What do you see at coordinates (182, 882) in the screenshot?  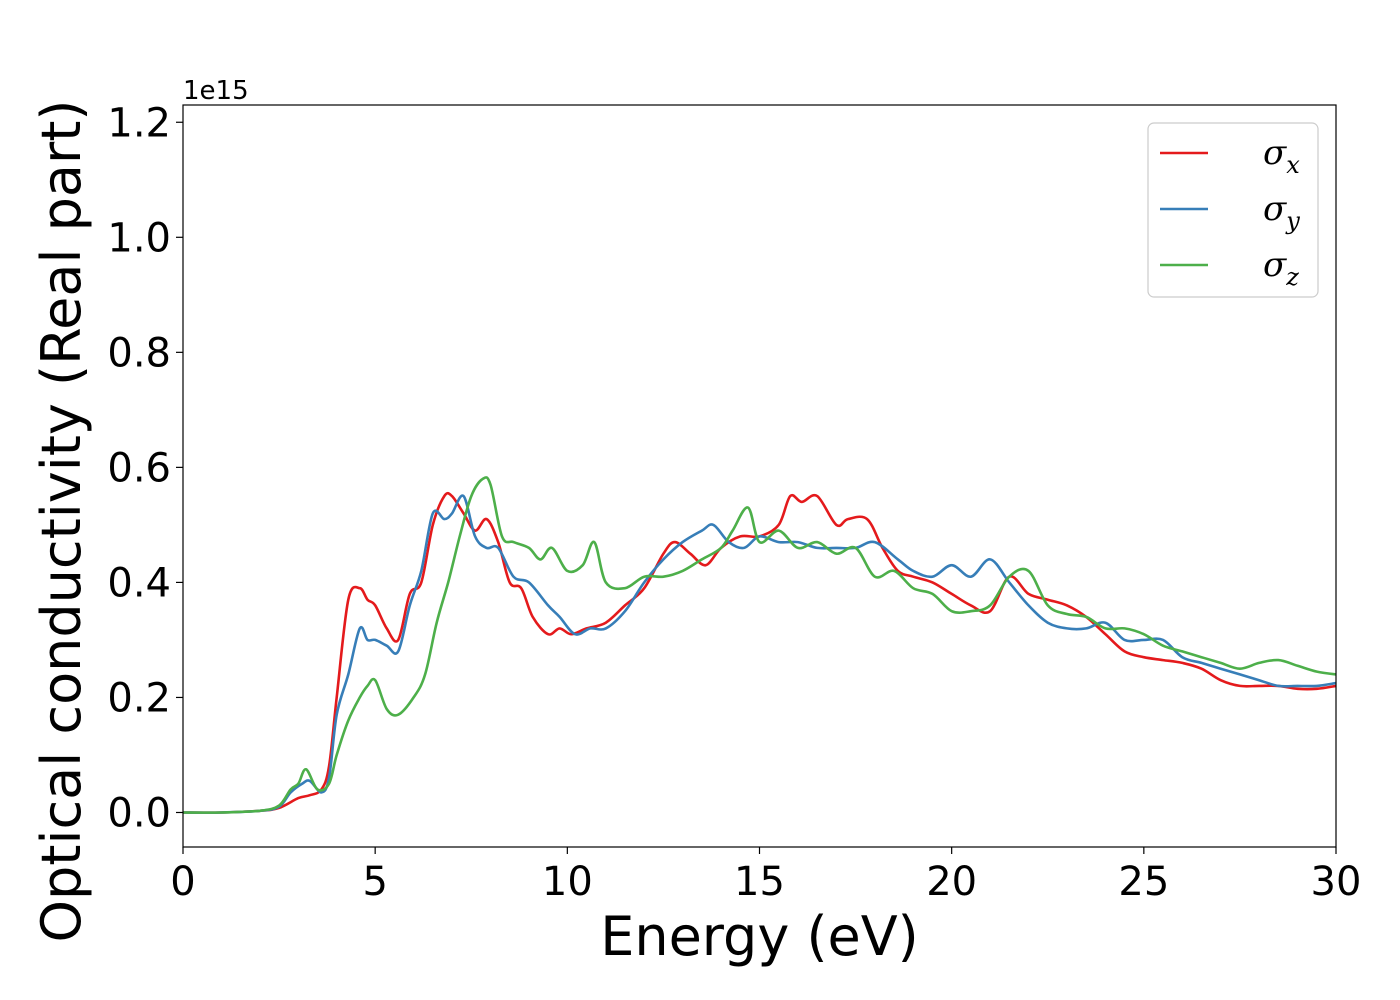 I see `x-tick-label: 0` at bounding box center [182, 882].